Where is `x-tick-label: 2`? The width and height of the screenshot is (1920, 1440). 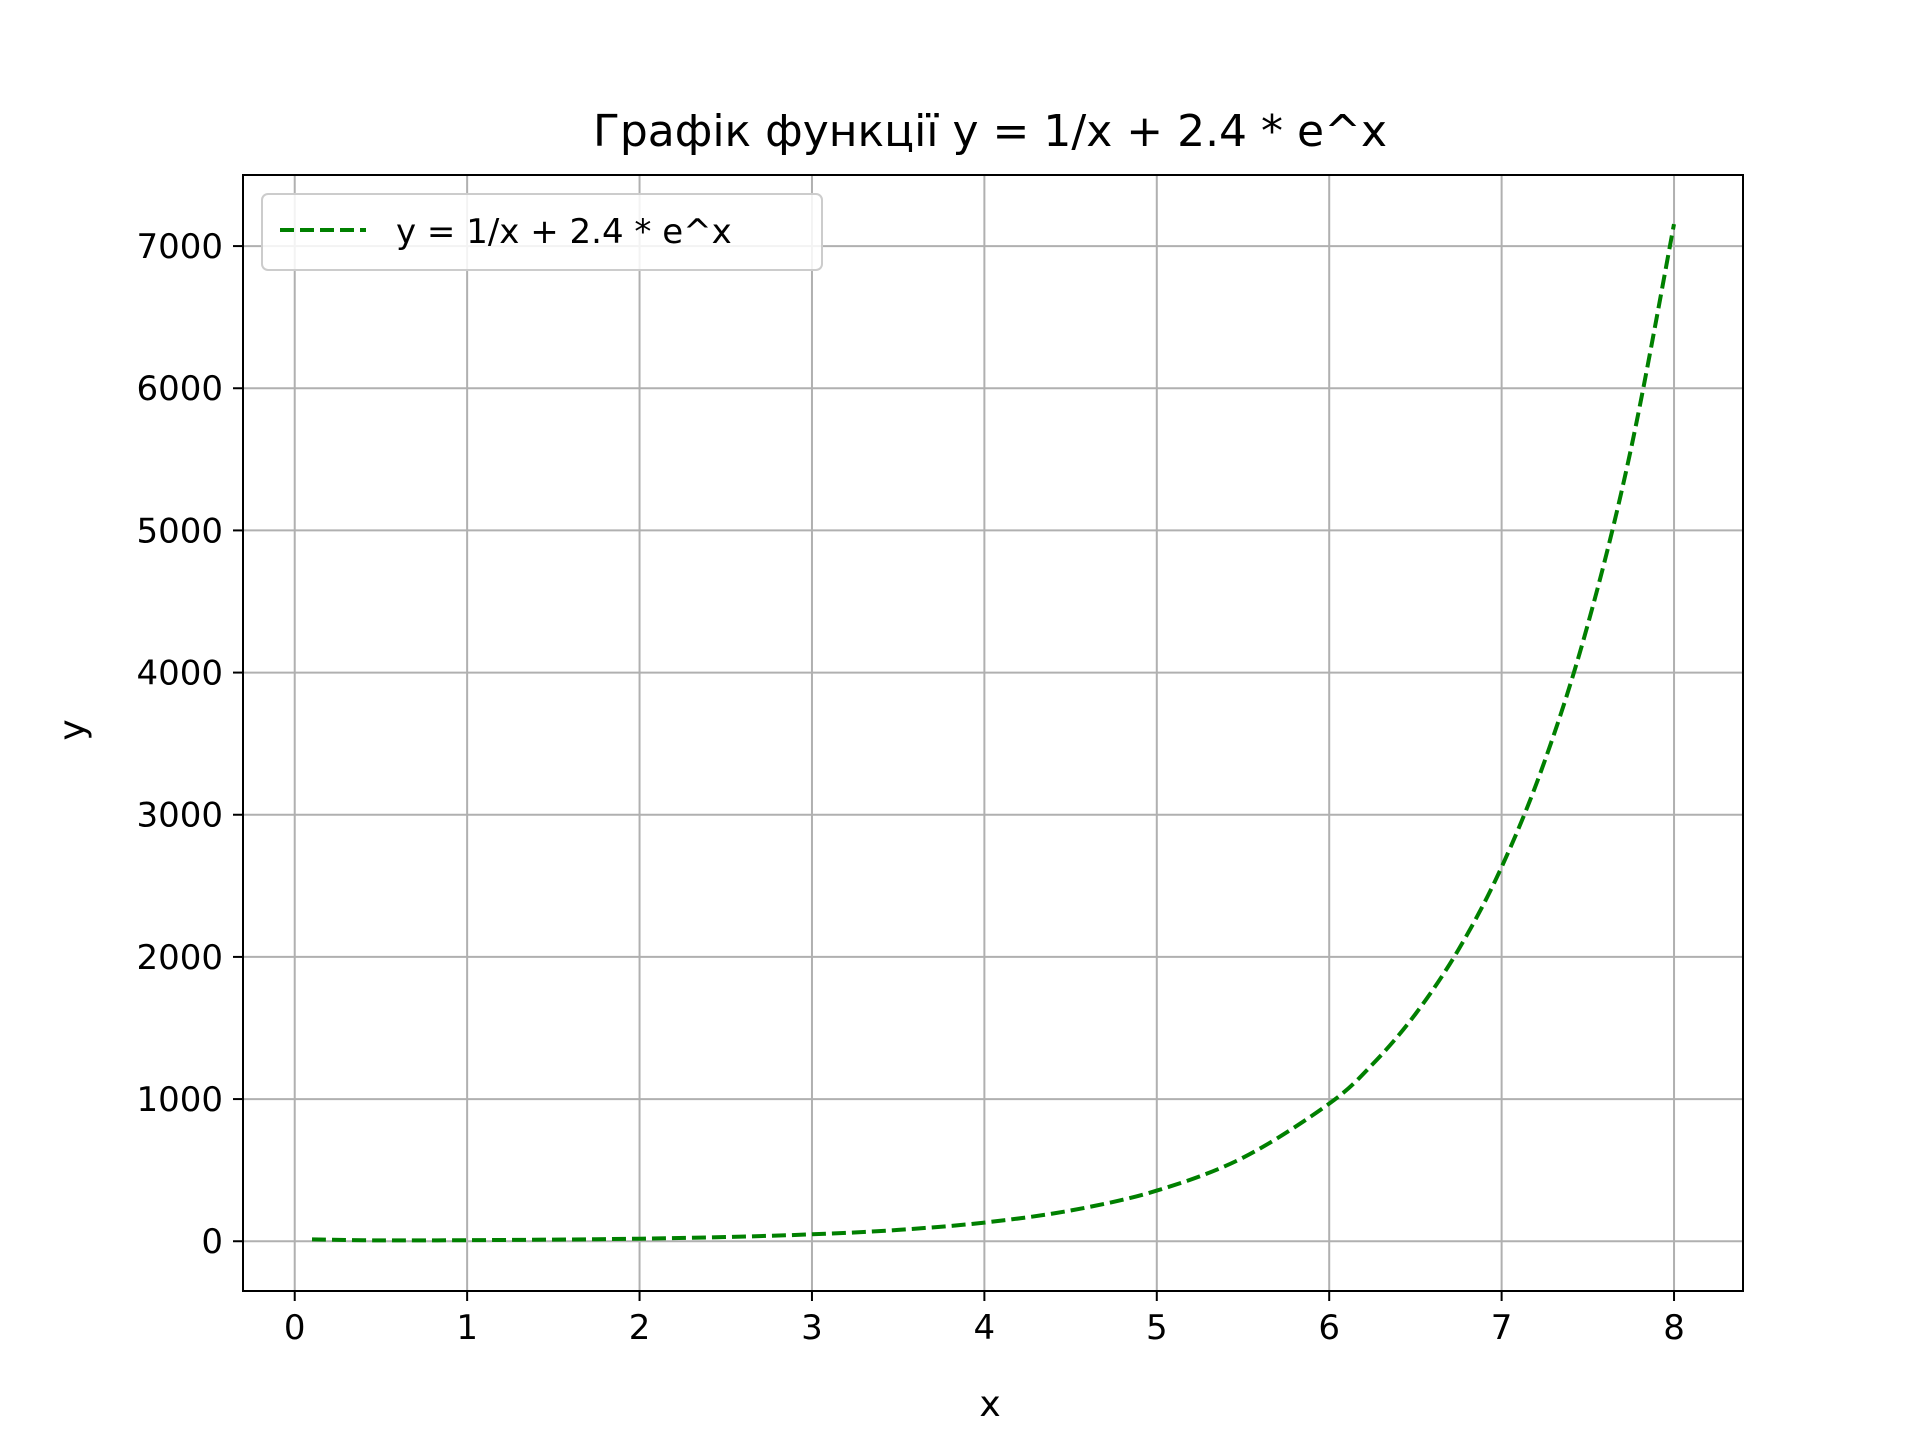 x-tick-label: 2 is located at coordinates (640, 1328).